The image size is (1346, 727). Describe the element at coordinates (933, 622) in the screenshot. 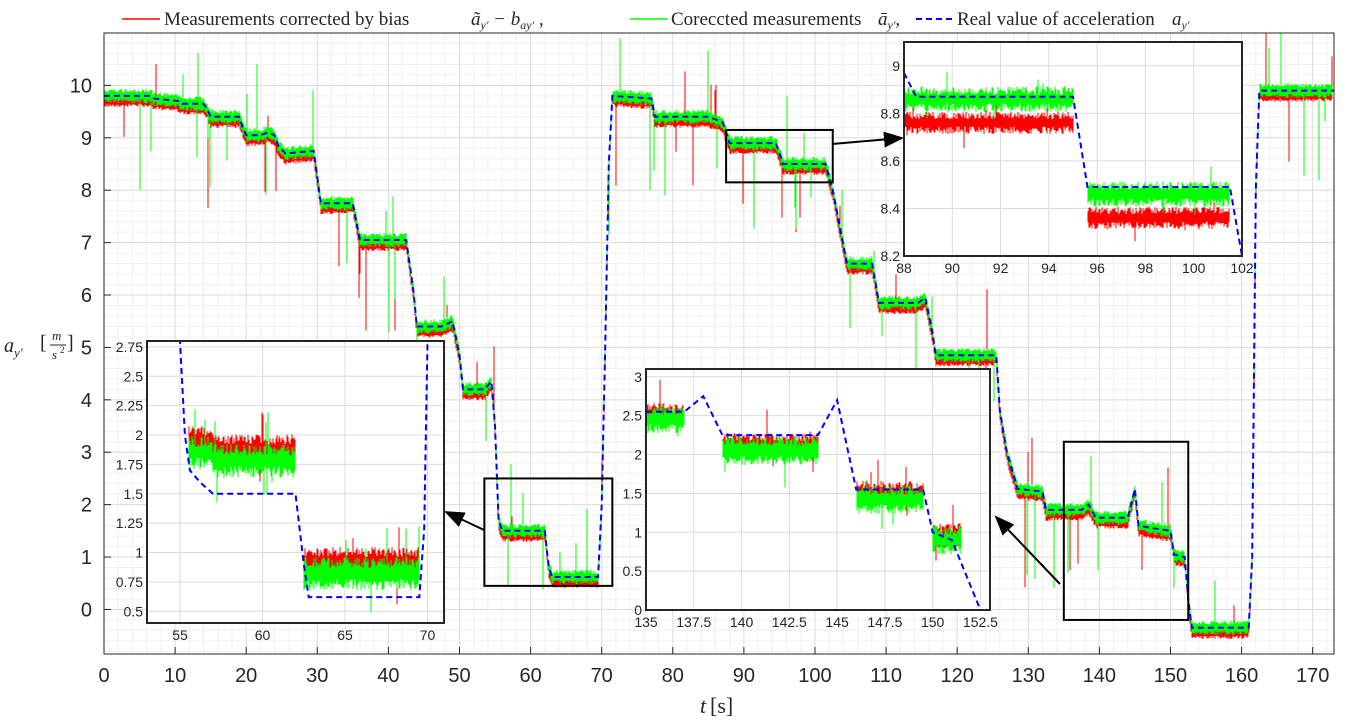

I see `inset-x-tick-label: 150` at that location.